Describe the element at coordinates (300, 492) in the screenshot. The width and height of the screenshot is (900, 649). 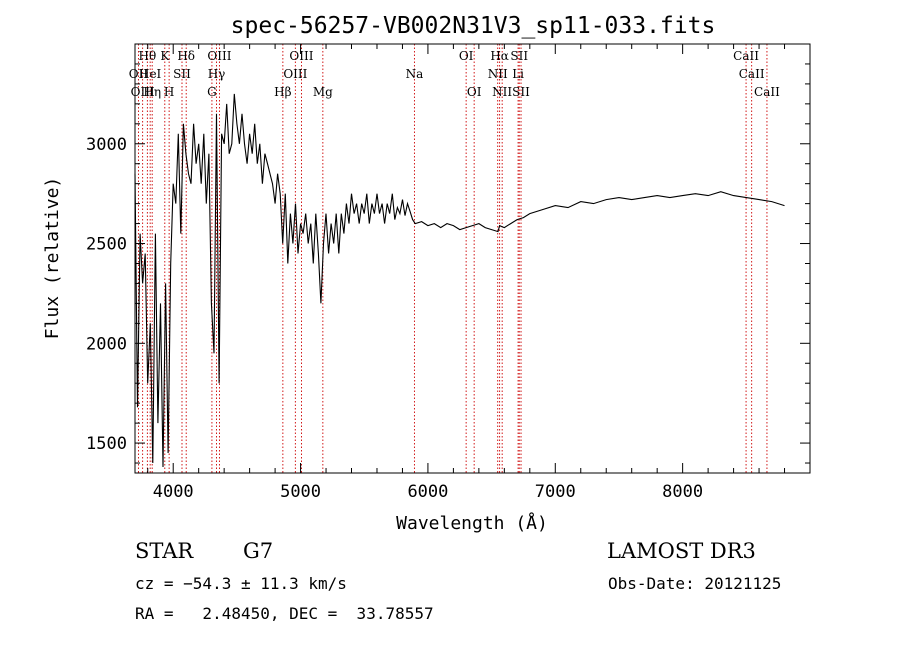
I see `x-tick-label: 5000` at that location.